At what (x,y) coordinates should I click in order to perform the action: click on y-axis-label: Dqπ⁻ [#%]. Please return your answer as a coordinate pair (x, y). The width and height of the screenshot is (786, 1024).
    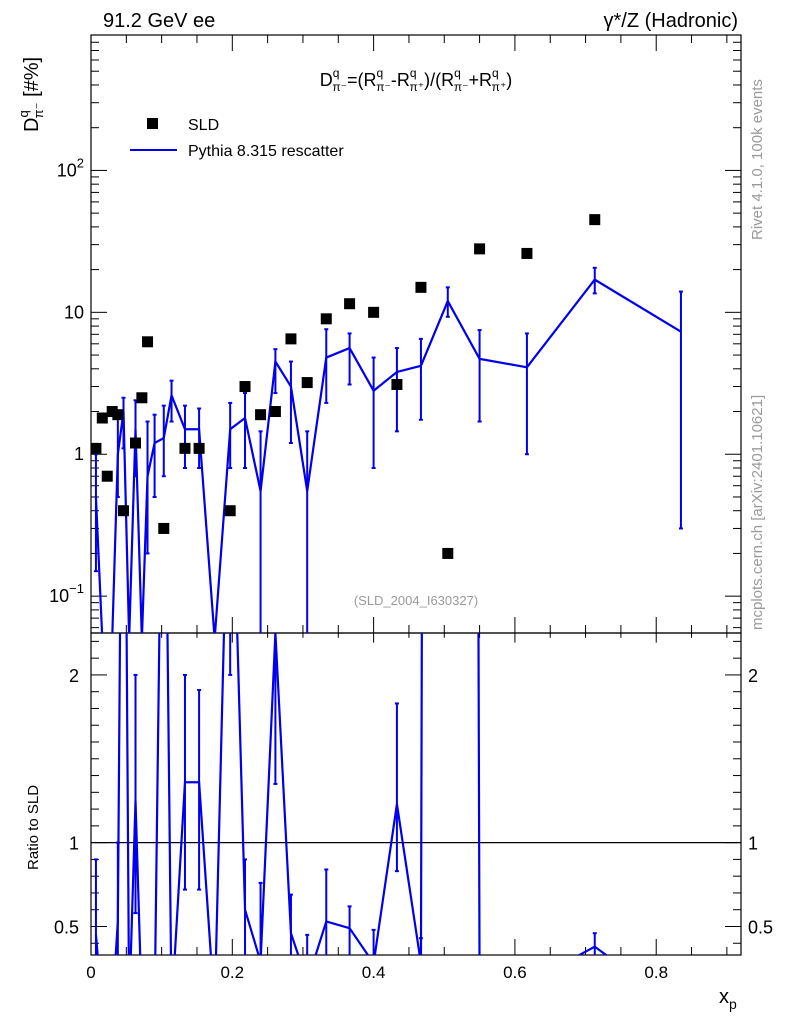
    Looking at the image, I should click on (31, 94).